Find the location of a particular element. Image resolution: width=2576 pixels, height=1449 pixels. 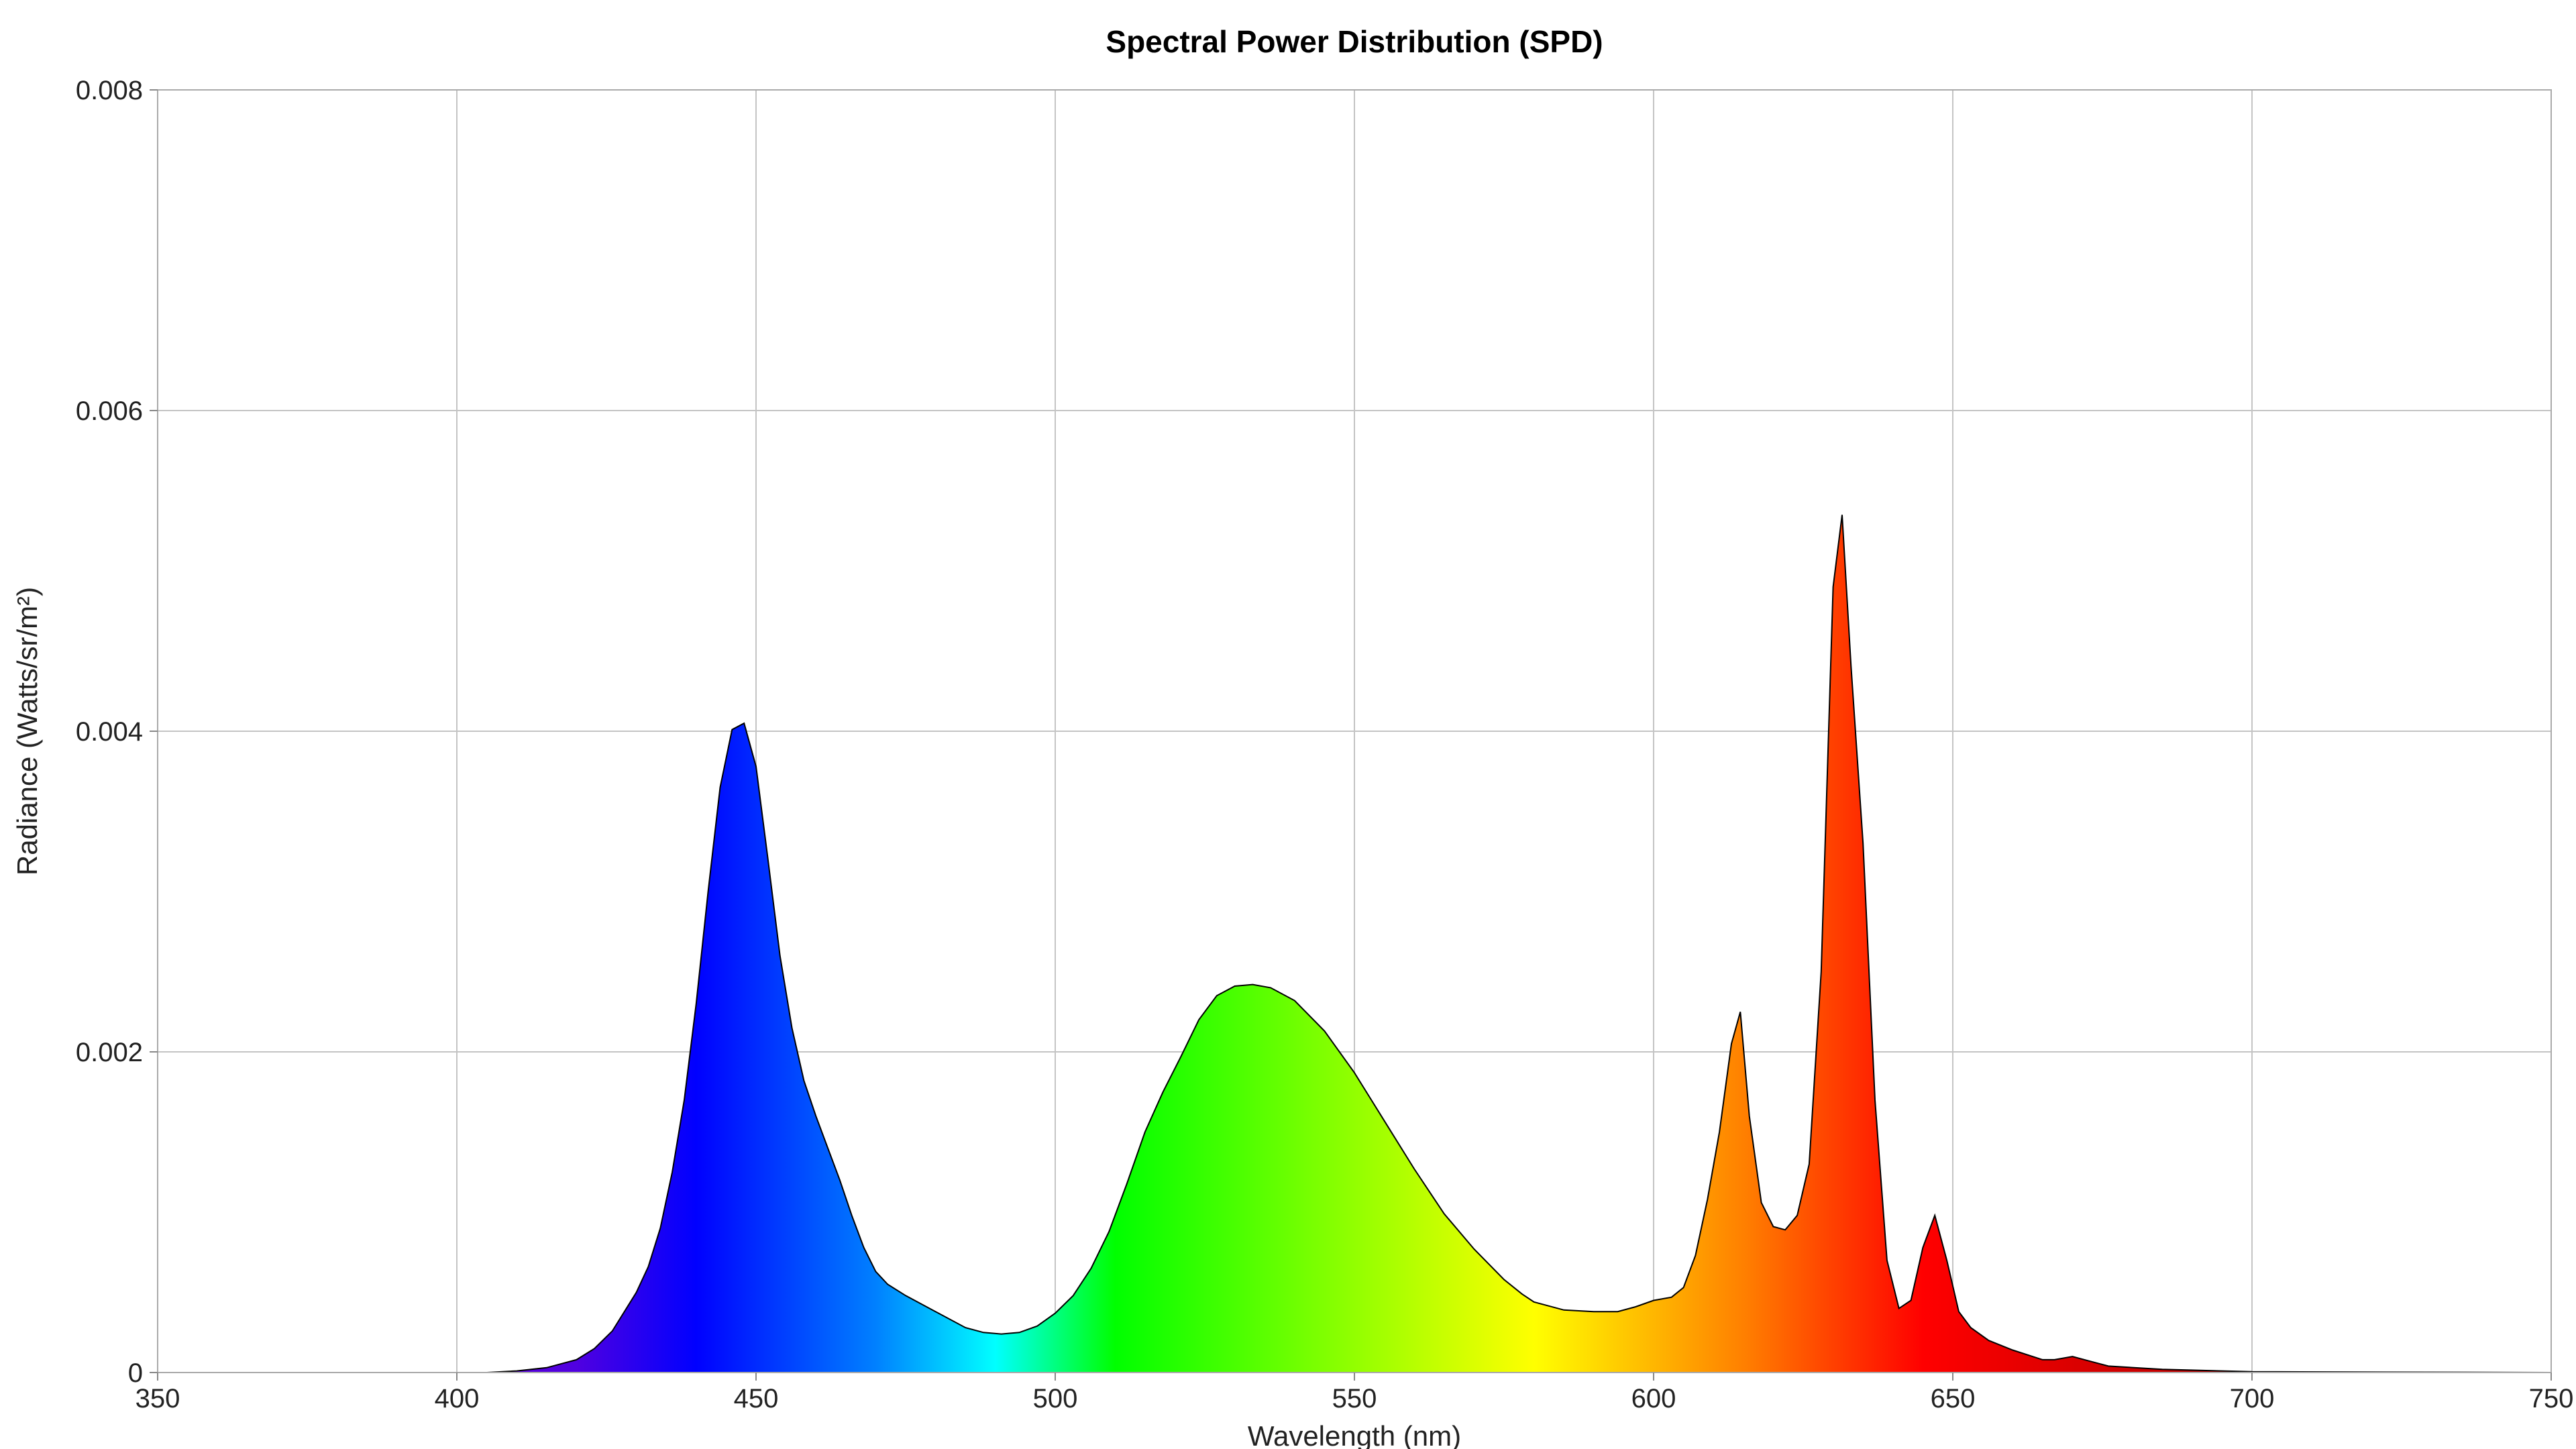

y-tick-label: 0.004 is located at coordinates (109, 732).